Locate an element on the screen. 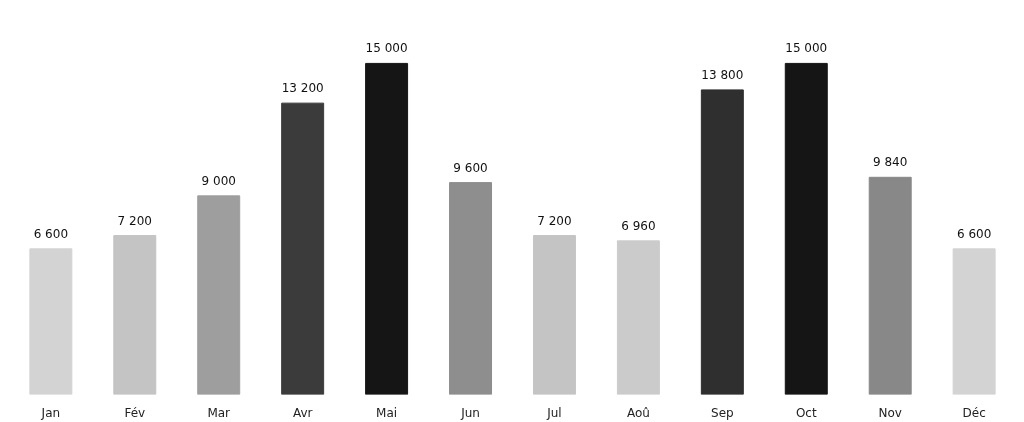 The image size is (1024, 422). x-tick-label: Déc is located at coordinates (974, 412).